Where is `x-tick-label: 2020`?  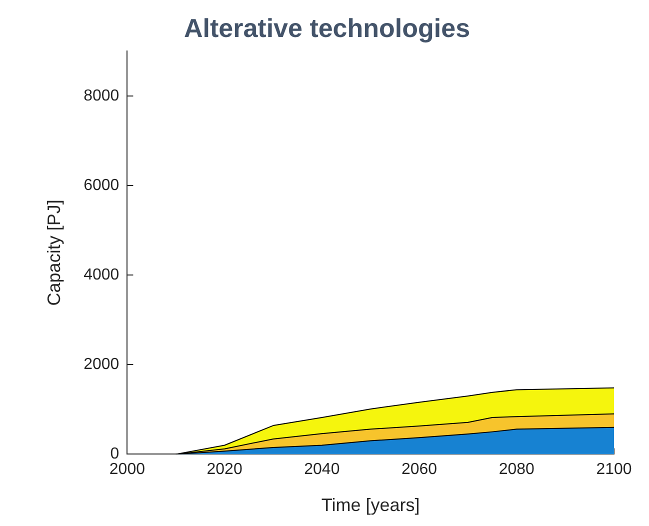
x-tick-label: 2020 is located at coordinates (224, 469).